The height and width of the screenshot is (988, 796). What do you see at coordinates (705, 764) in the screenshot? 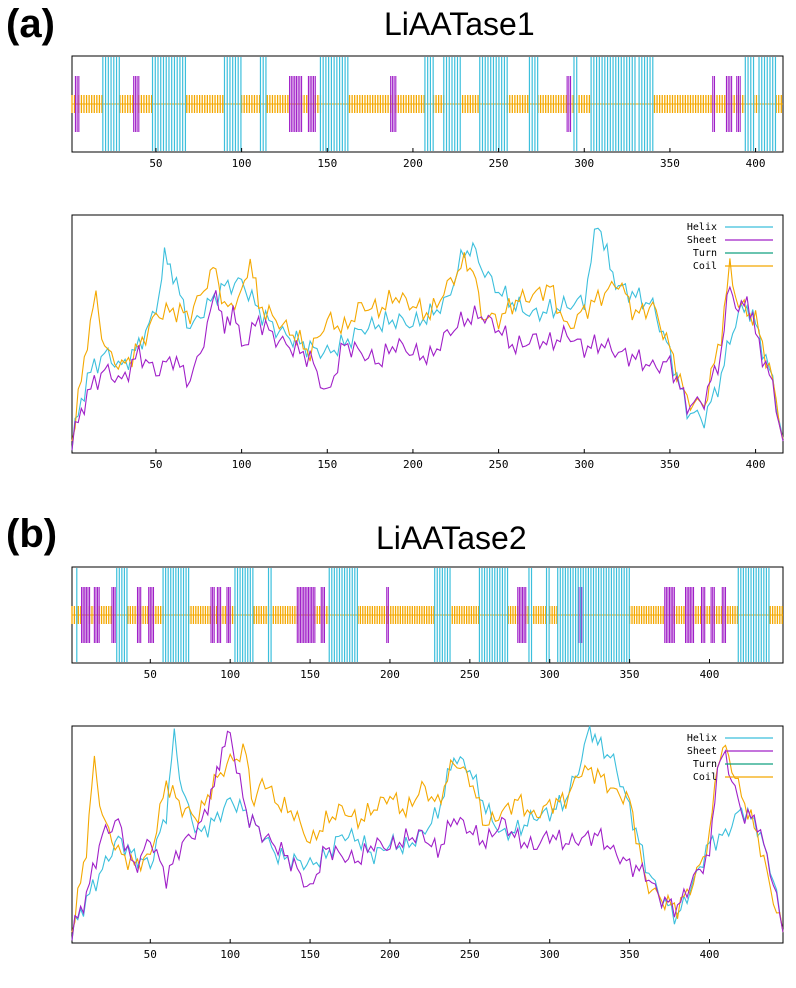
I see `legend-turn-label-1: Turn` at bounding box center [705, 764].